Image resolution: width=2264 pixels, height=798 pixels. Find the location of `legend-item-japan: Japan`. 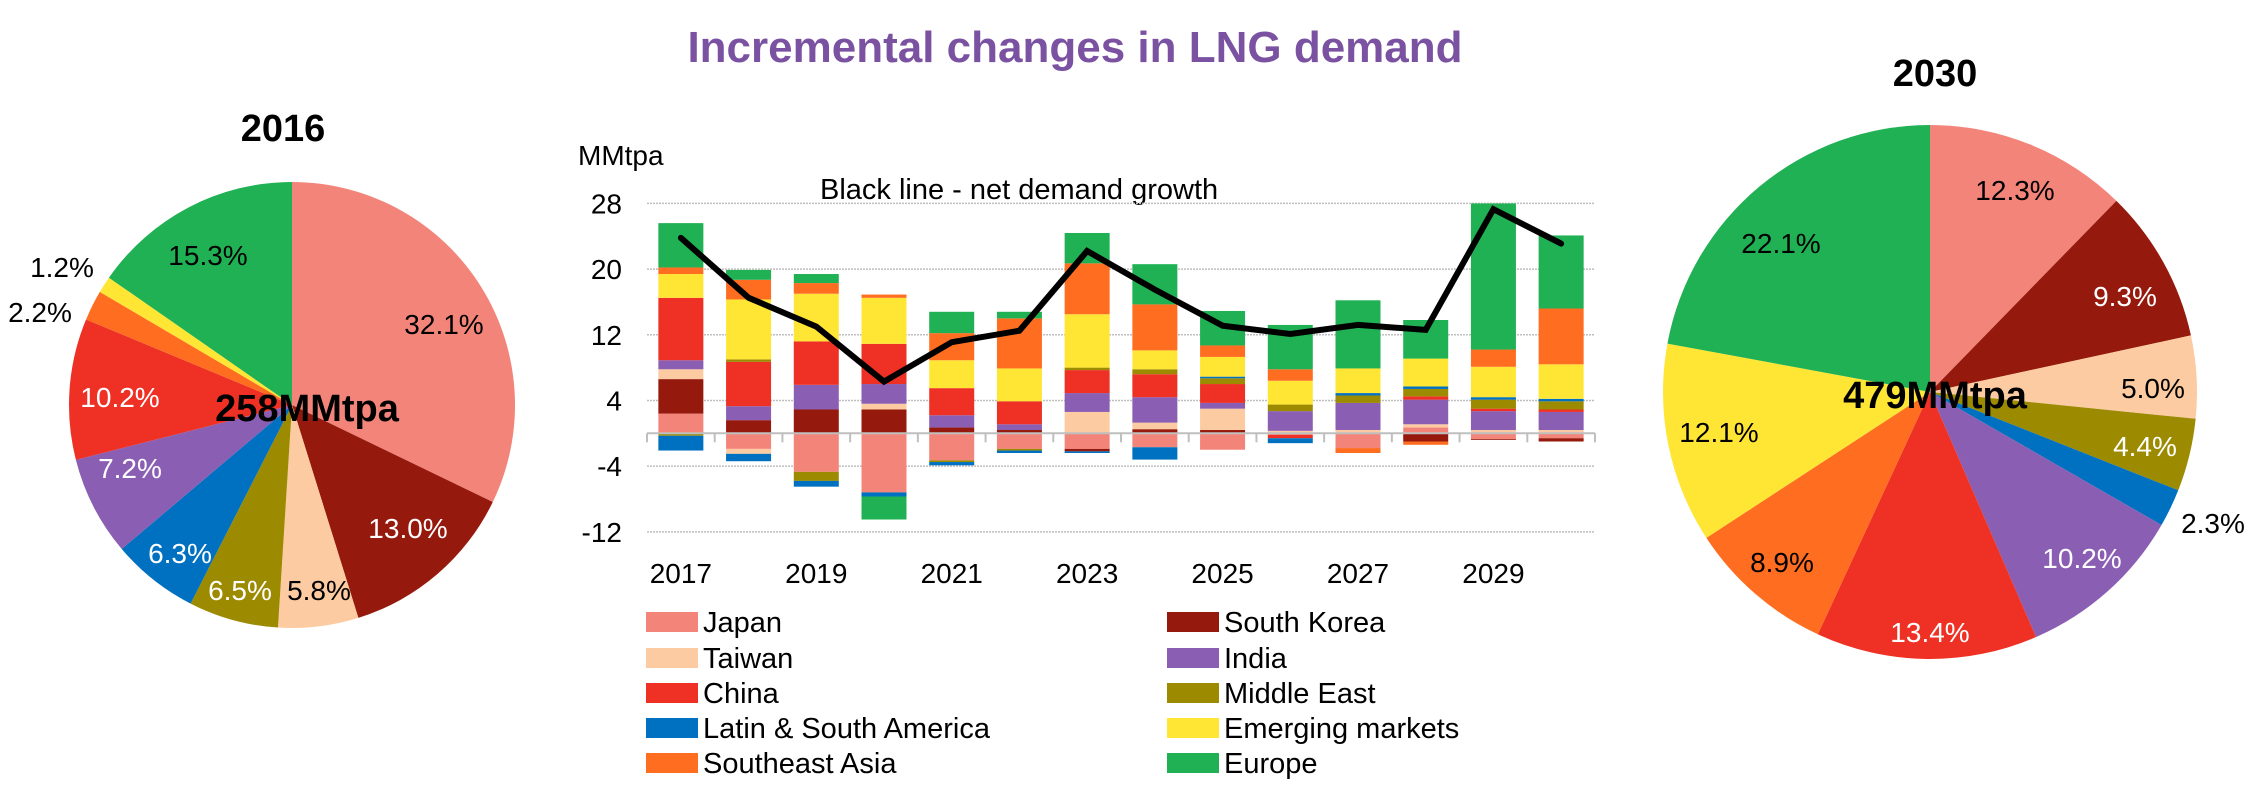

legend-item-japan: Japan is located at coordinates (714, 623).